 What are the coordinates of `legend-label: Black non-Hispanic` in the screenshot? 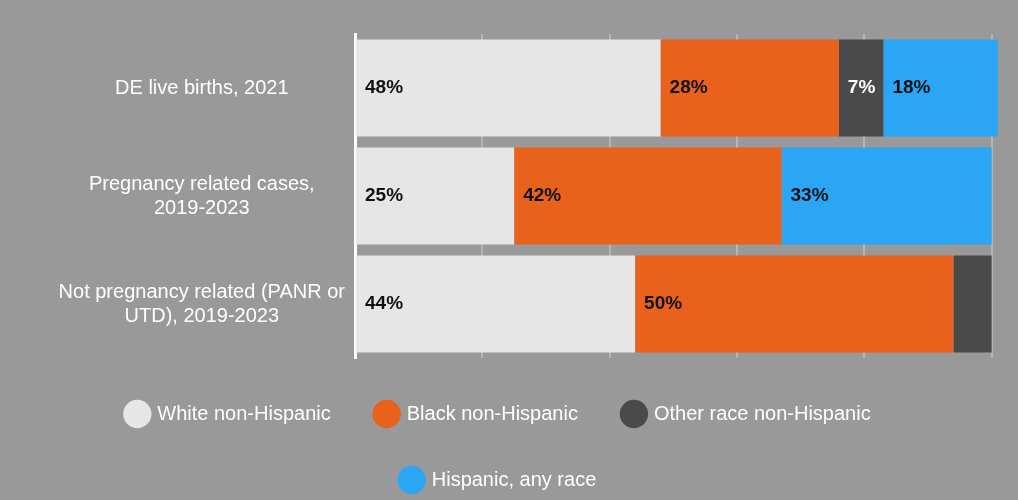 It's located at (492, 412).